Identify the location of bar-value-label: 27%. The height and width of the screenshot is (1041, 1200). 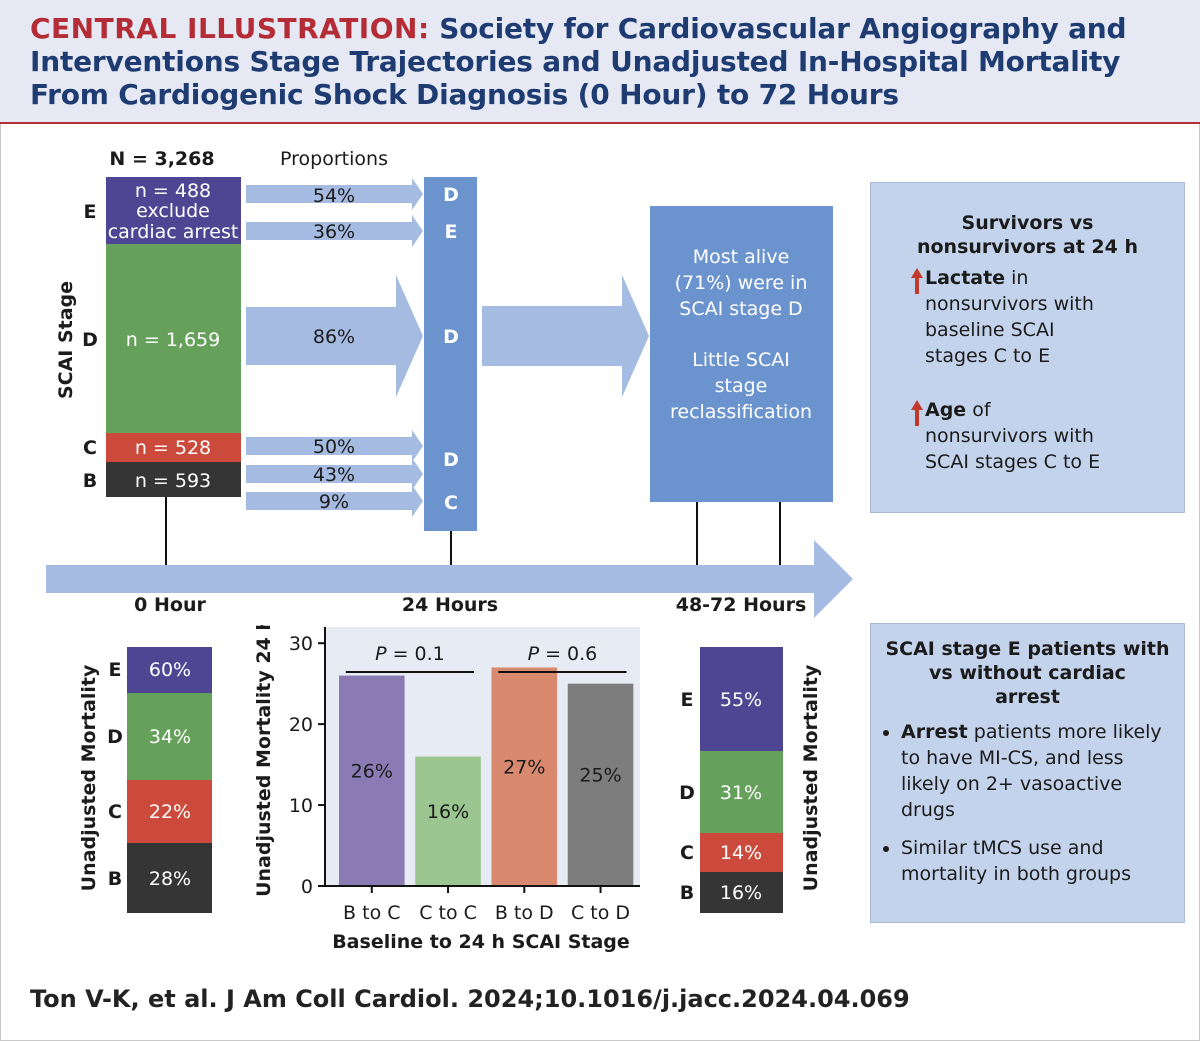
(524, 768).